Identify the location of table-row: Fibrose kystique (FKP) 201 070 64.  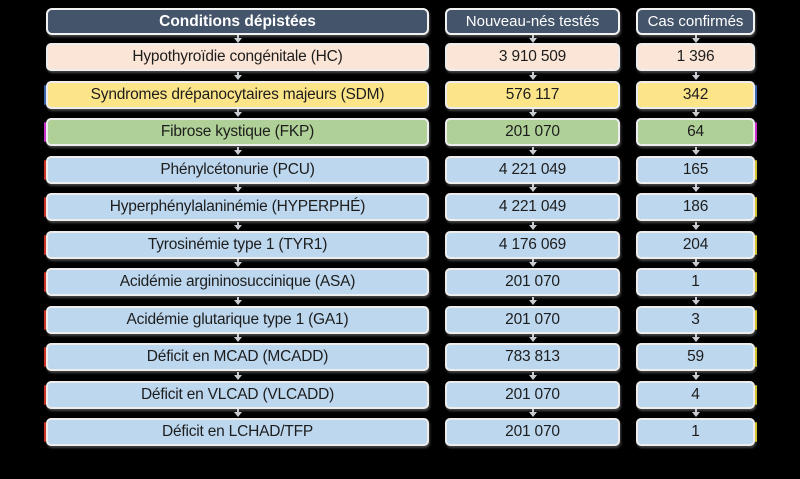
(400, 132).